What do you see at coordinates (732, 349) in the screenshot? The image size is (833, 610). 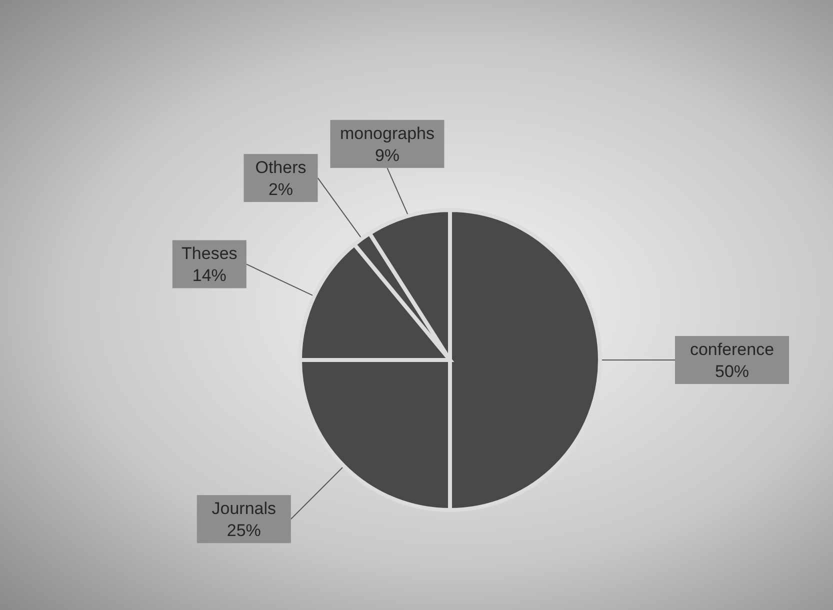 I see `slice-label: conference` at bounding box center [732, 349].